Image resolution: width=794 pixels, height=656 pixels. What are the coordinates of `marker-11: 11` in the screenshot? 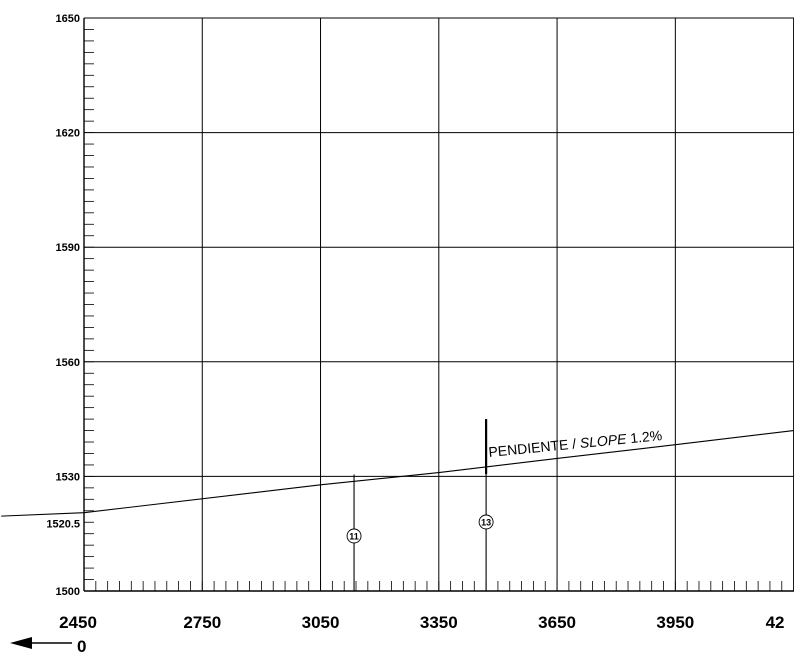 It's located at (354, 532).